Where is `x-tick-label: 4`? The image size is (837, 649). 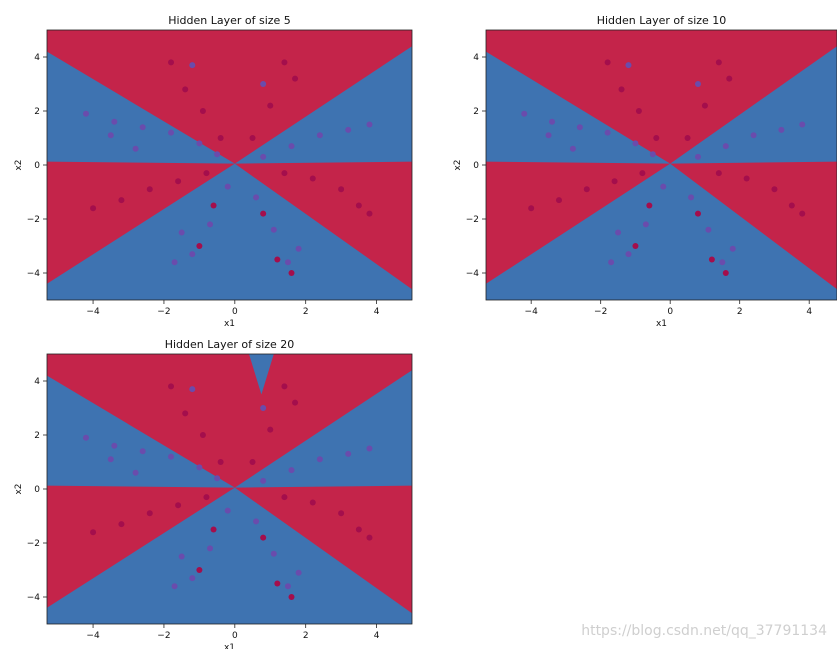
x-tick-label: 4 is located at coordinates (377, 636).